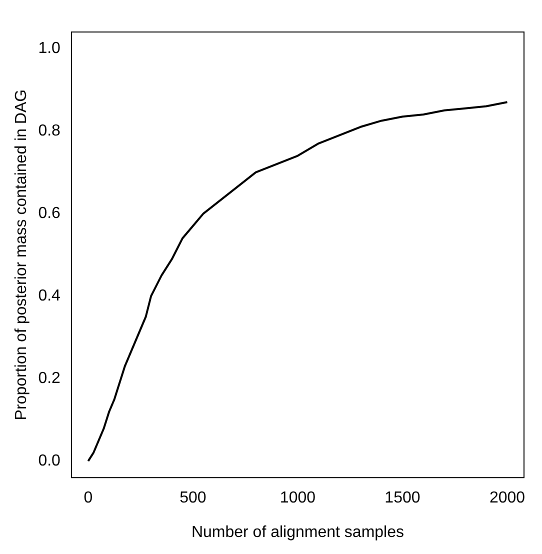  I want to click on y-tick-label: 0.6, so click(49, 213).